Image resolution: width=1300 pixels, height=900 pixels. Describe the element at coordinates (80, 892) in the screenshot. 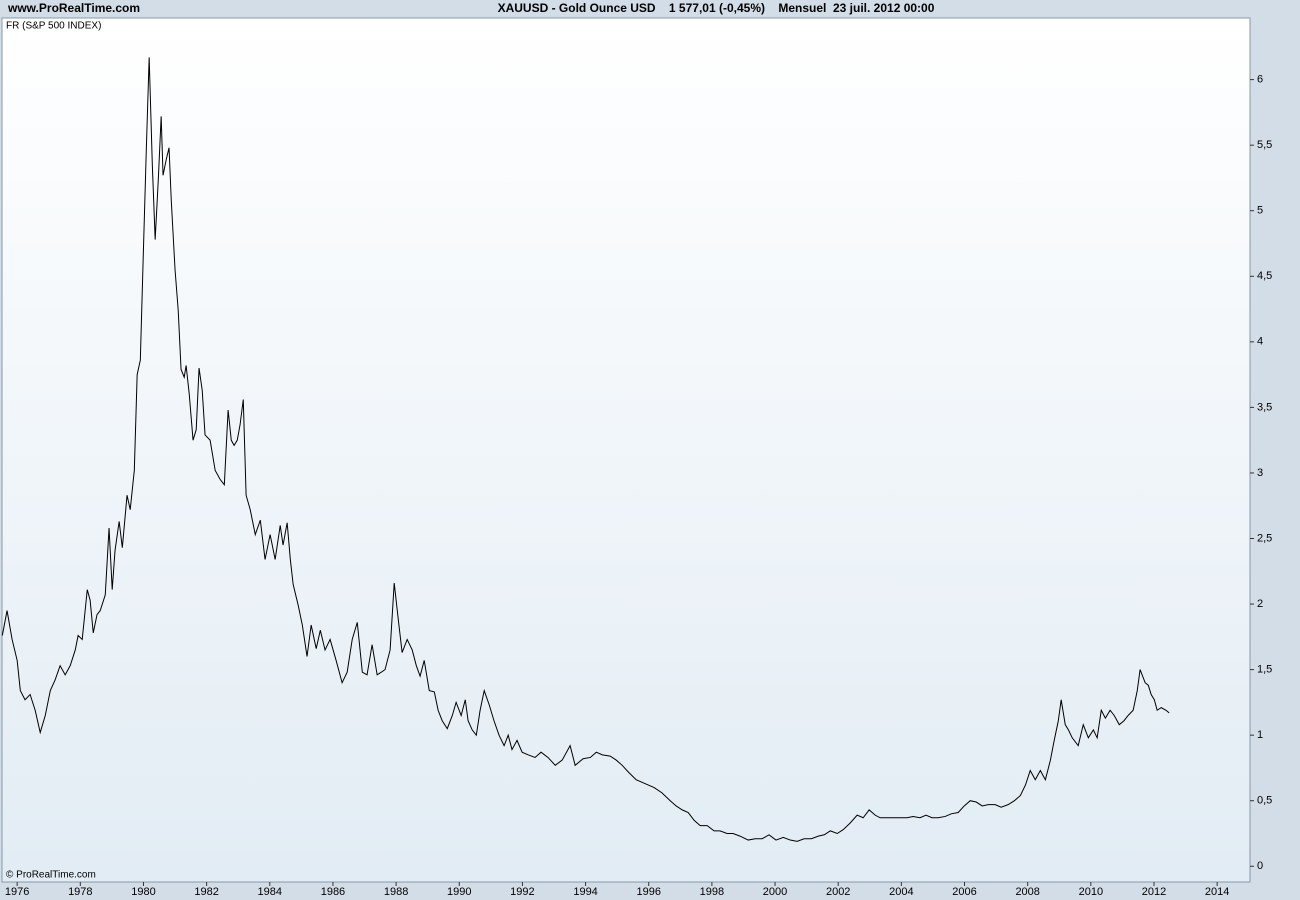

I see `x-tick-label: 1978` at that location.